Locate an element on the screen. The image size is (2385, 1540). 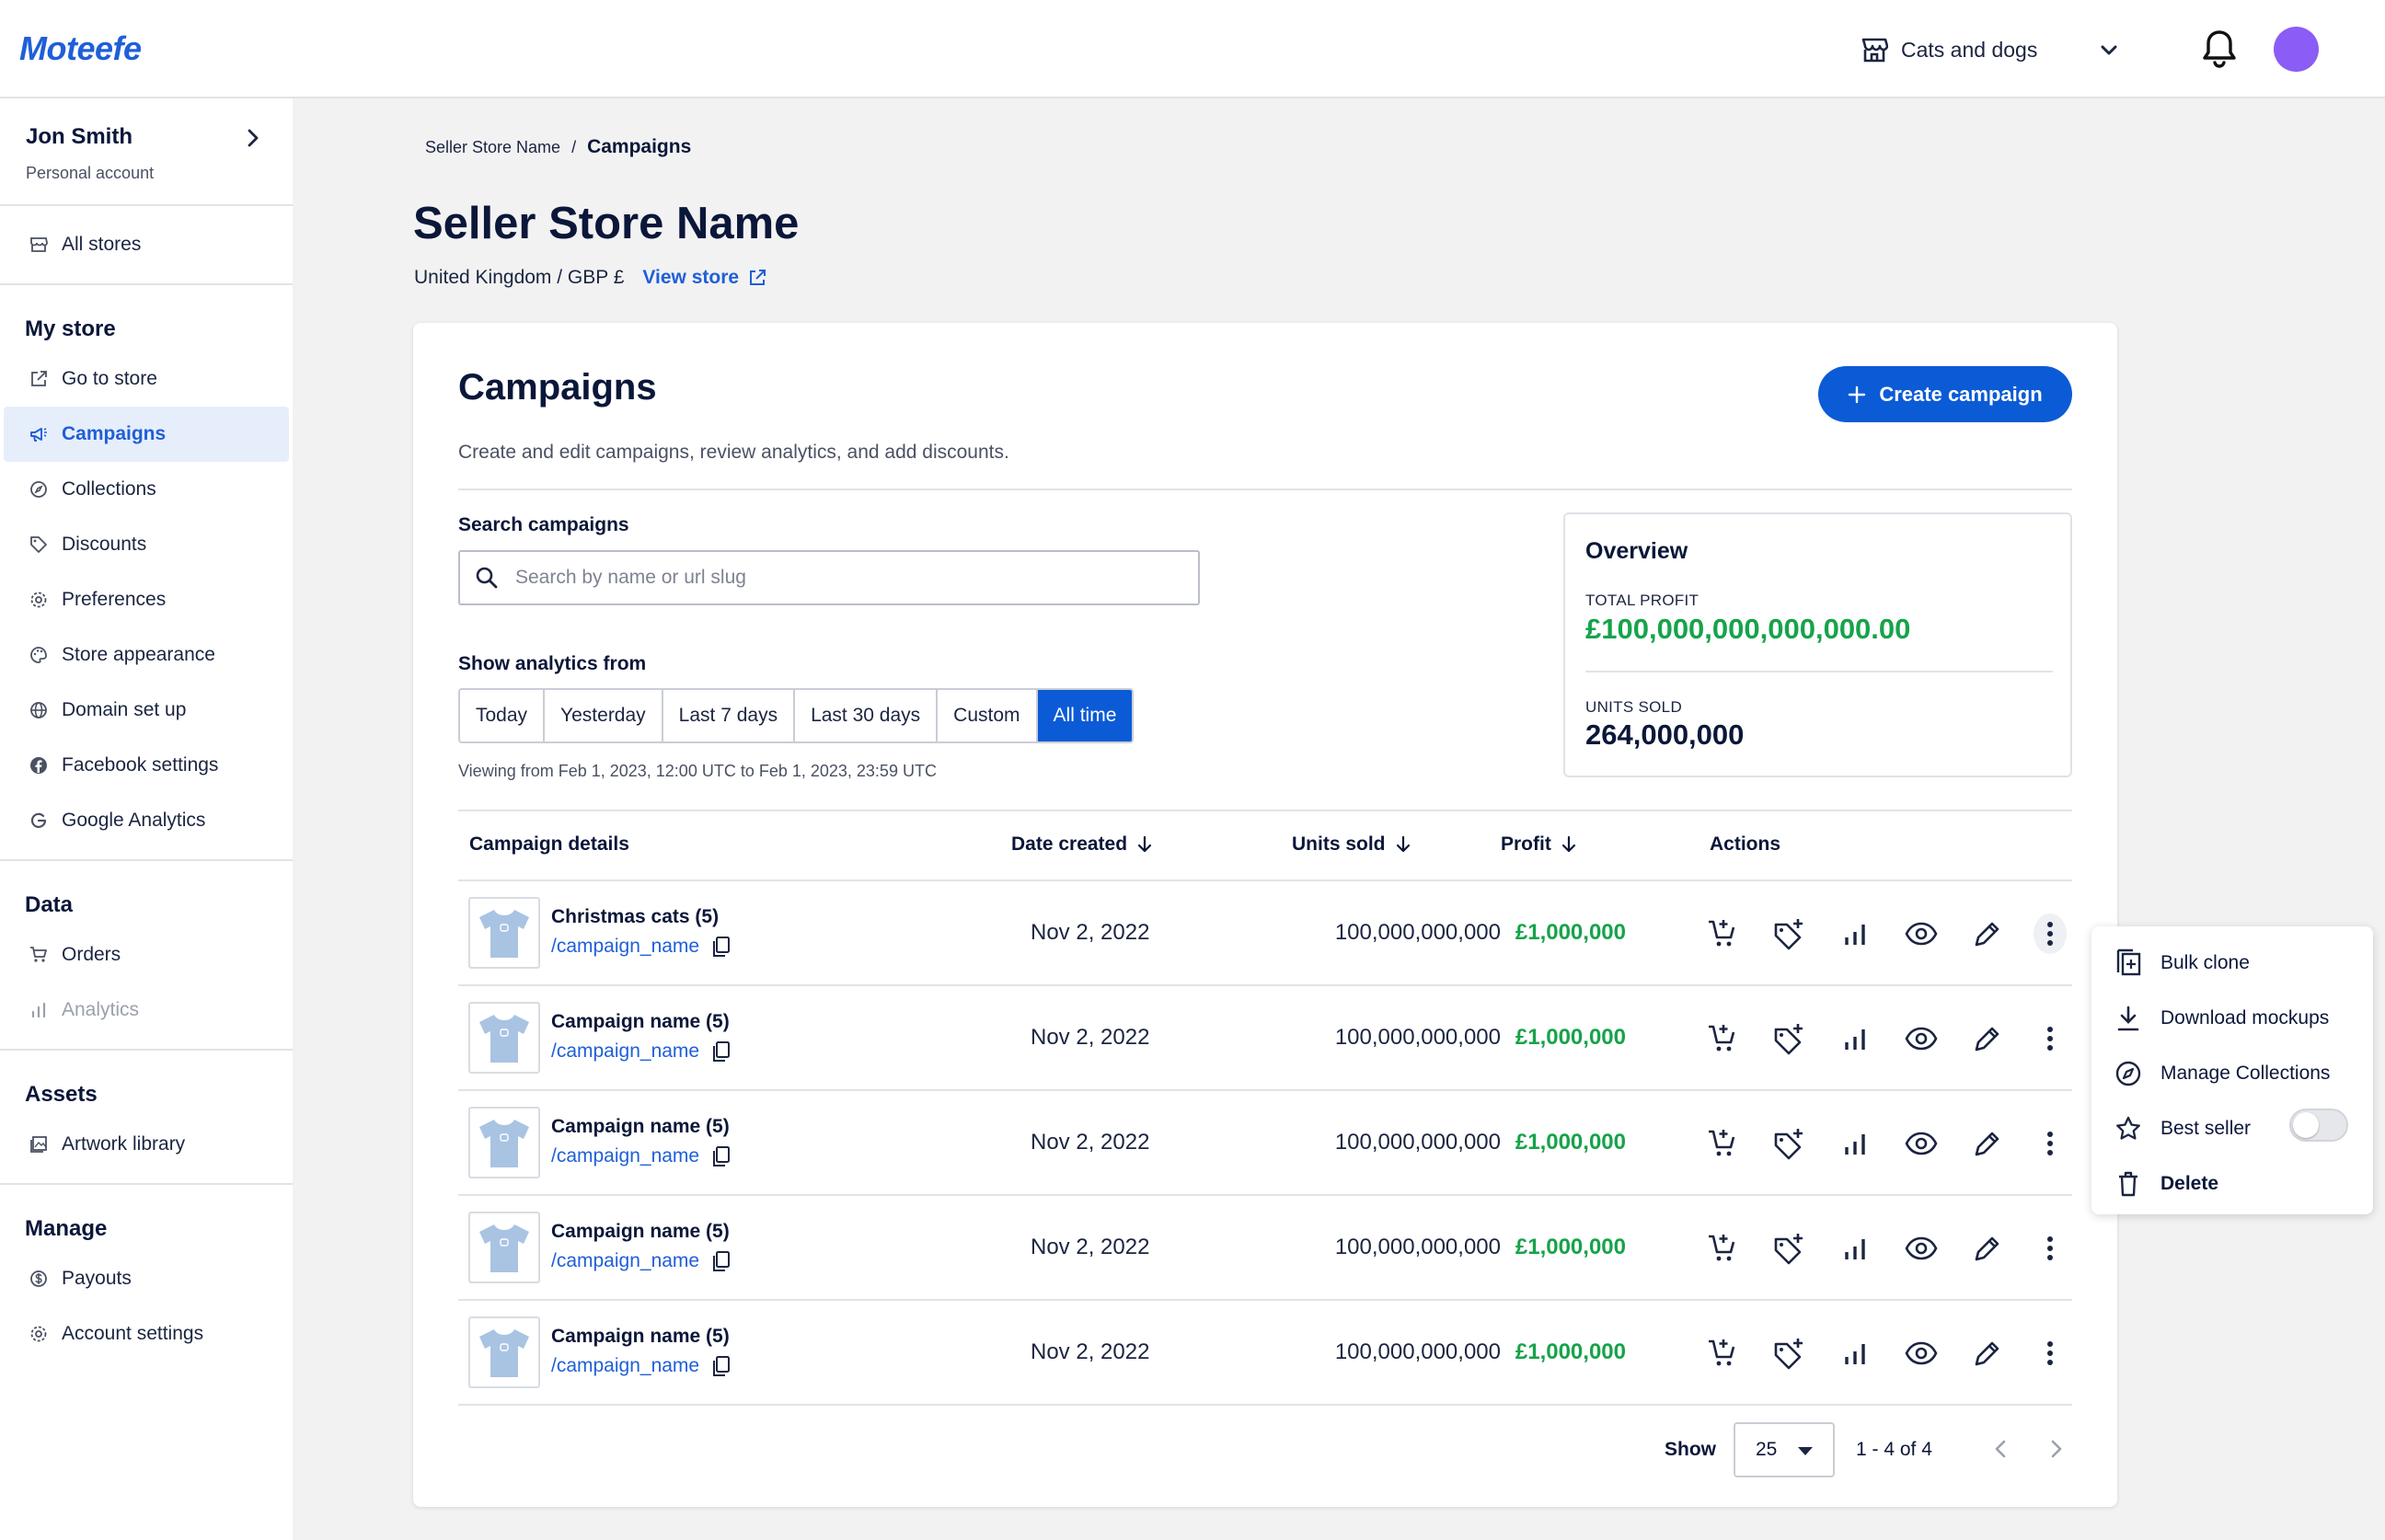
breadcrumb-parent: Seller Store Name is located at coordinates (493, 146).